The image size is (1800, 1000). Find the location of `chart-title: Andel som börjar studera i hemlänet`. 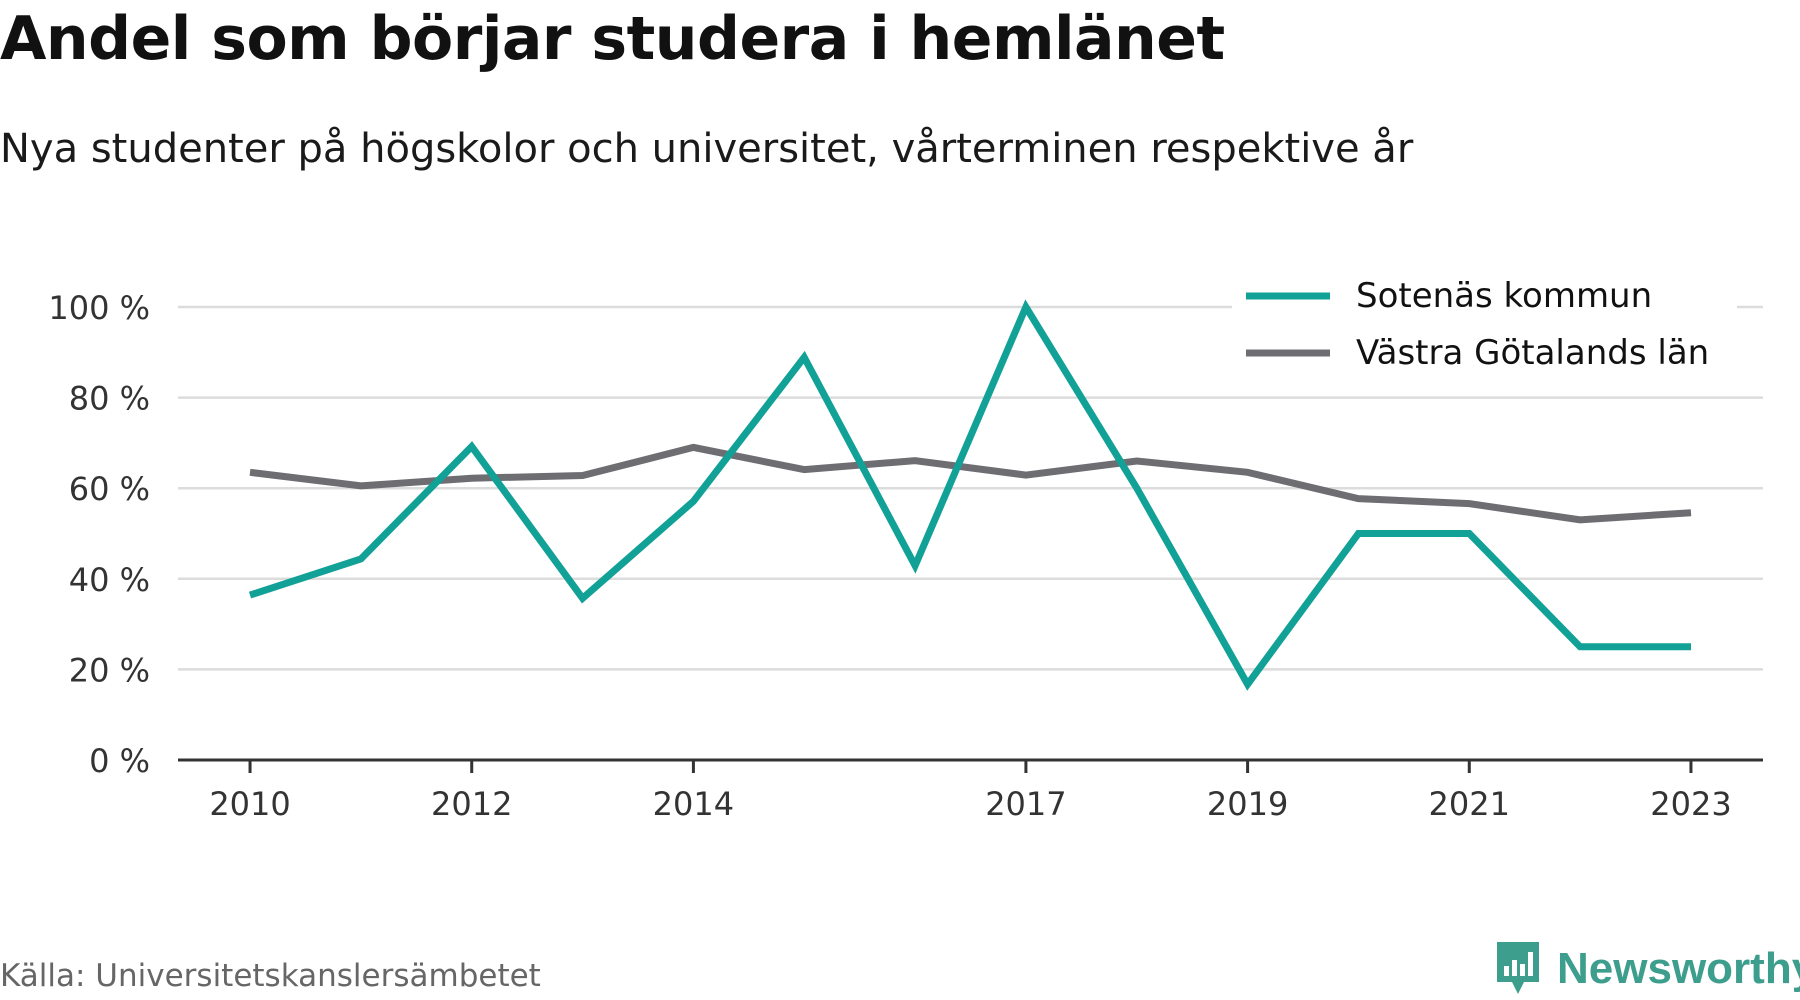

chart-title: Andel som börjar studera i hemlänet is located at coordinates (612, 39).